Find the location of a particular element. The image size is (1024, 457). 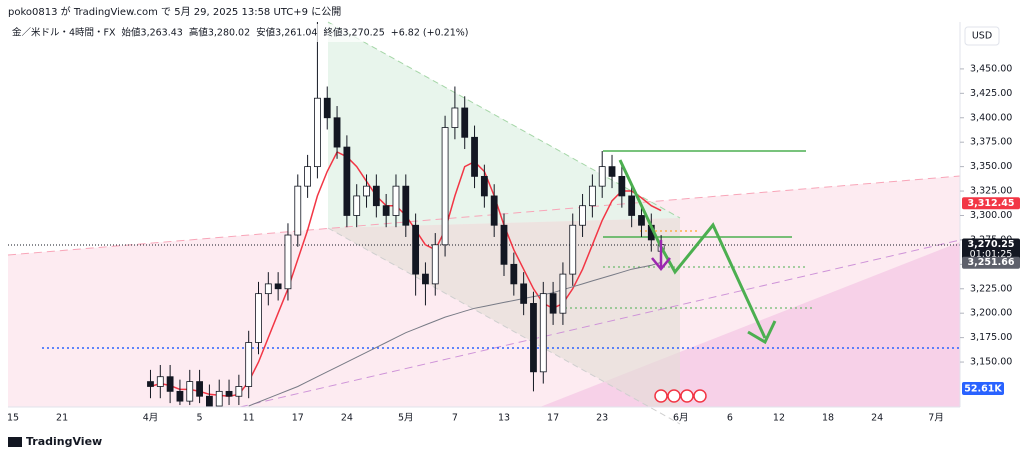

logo-text: TradingView is located at coordinates (64, 441).